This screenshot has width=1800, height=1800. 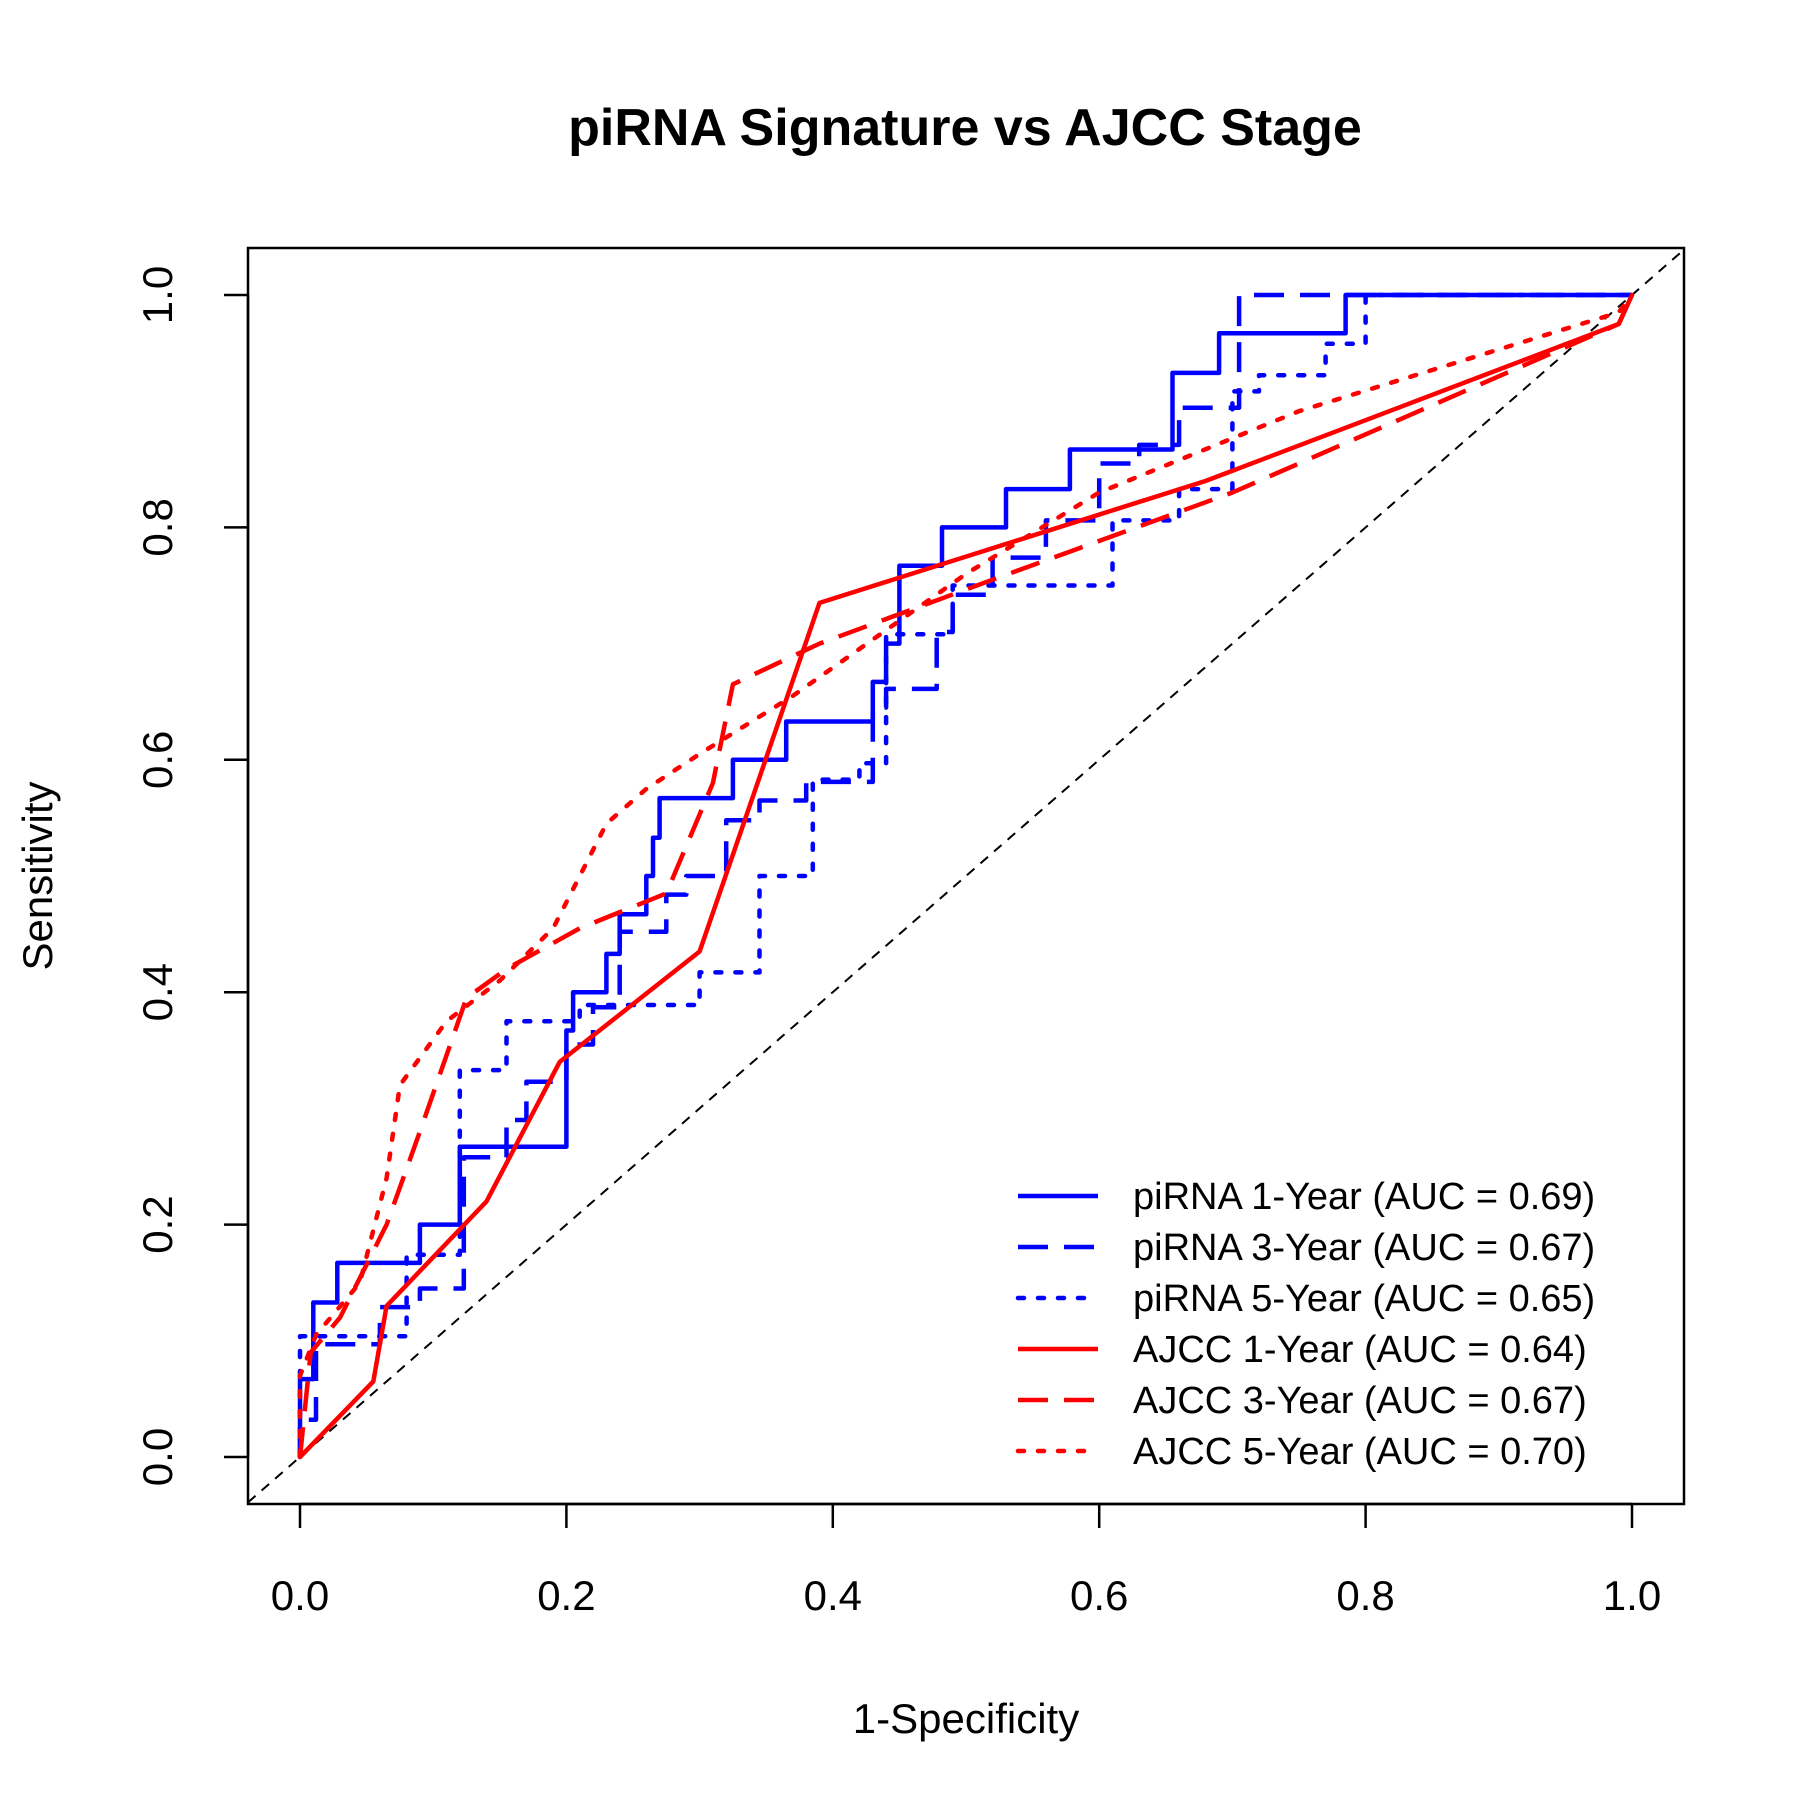 I want to click on legend-label-6: AJCC 5-Year (AUC = 0.70), so click(x=1360, y=1452).